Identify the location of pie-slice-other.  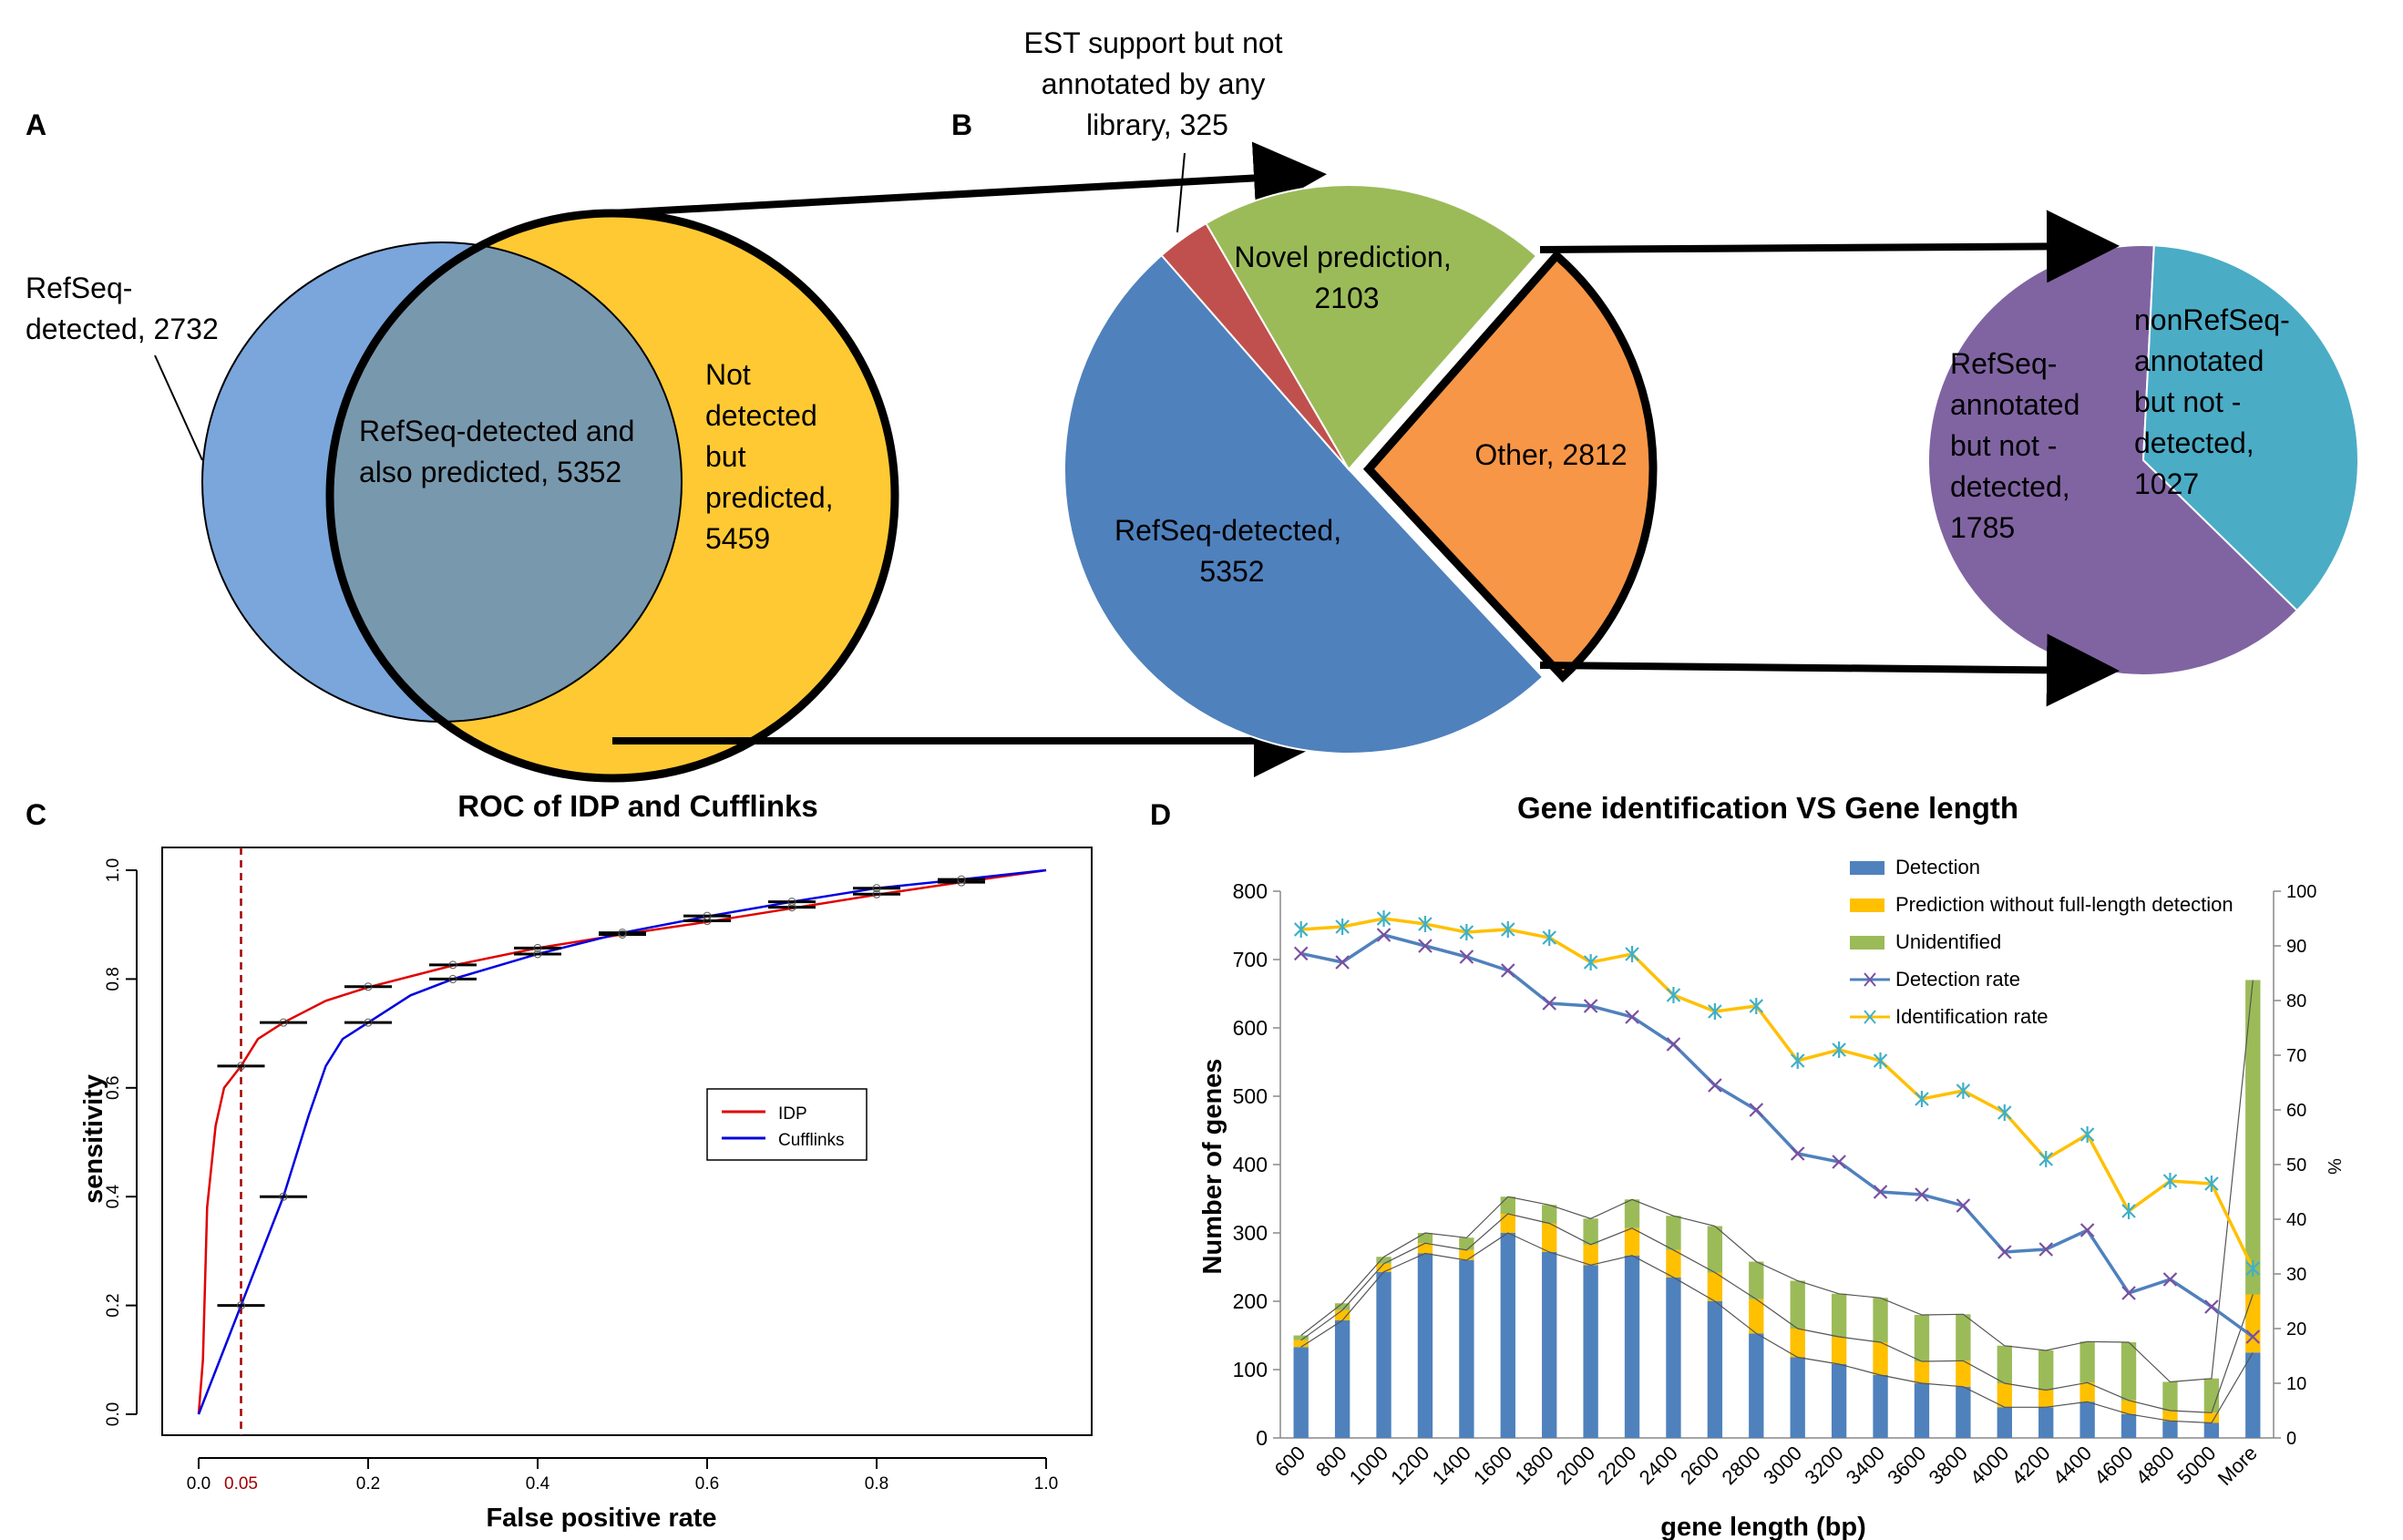
(1510, 466).